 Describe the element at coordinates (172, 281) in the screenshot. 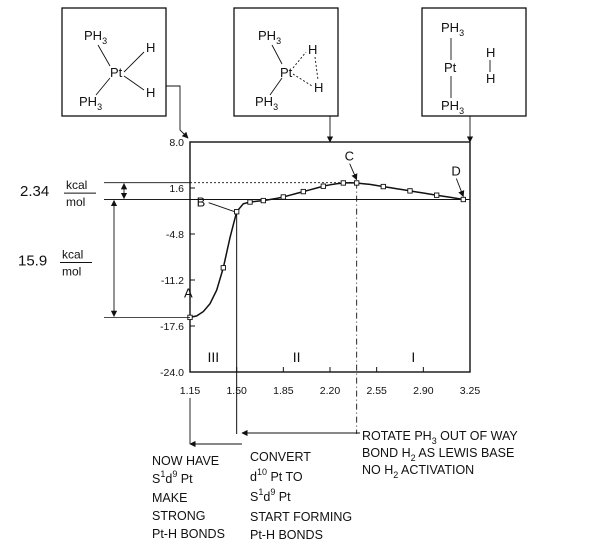

I see `y-tick-label: -11.2` at that location.